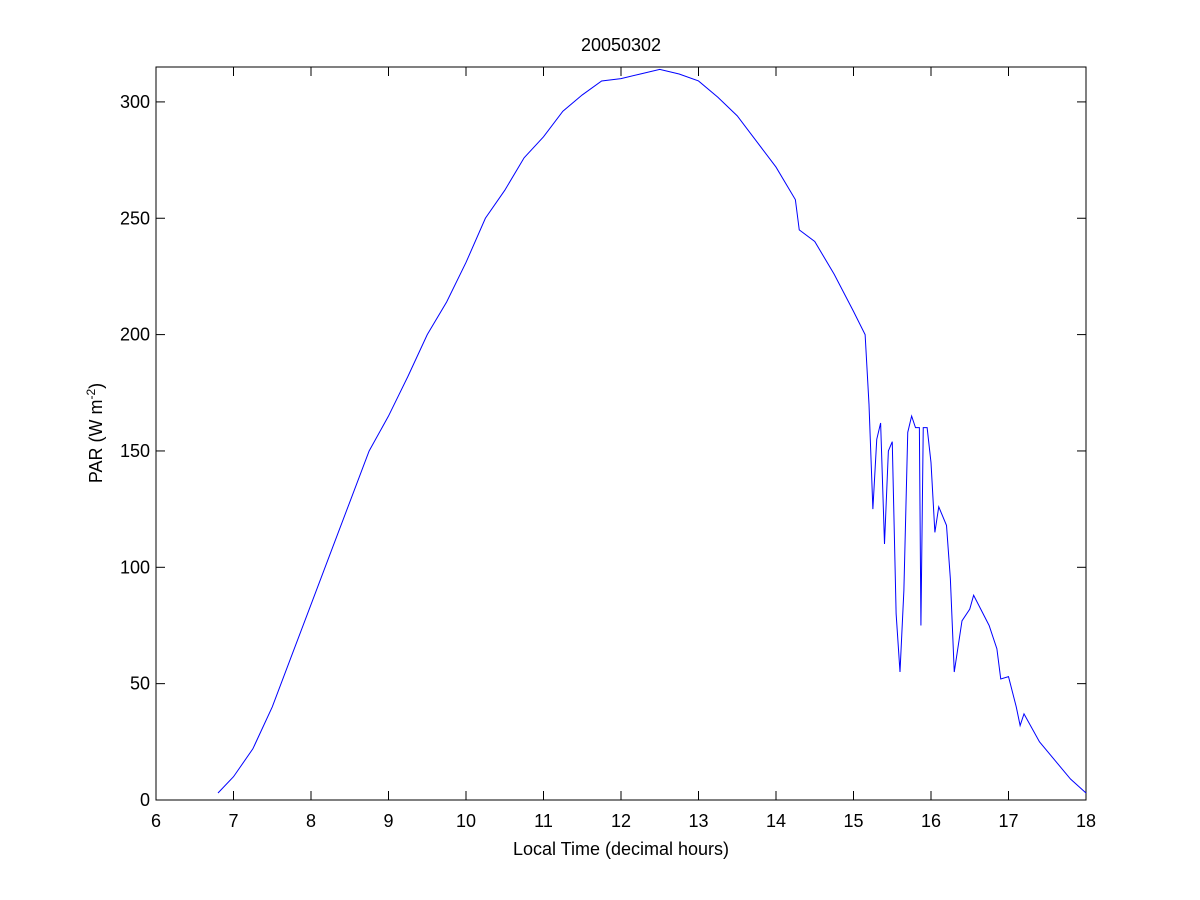 Image resolution: width=1200 pixels, height=900 pixels. I want to click on x-tick-label: 7, so click(233, 821).